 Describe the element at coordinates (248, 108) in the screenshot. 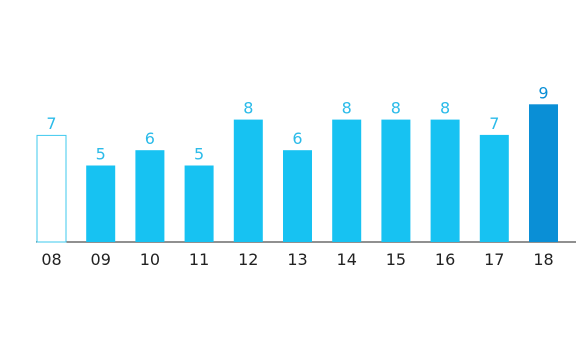

I see `value-label-12: 8` at that location.